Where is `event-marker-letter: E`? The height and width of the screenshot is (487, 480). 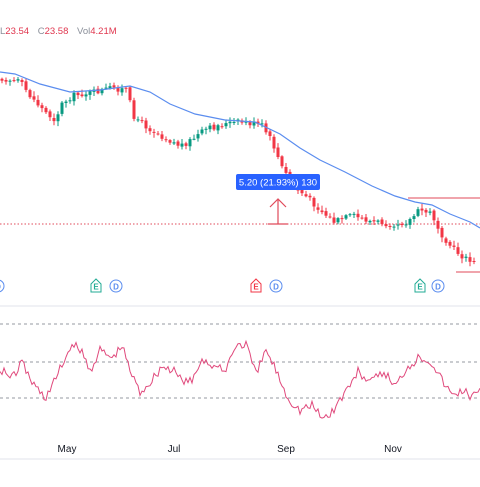
event-marker-letter: E is located at coordinates (96, 287).